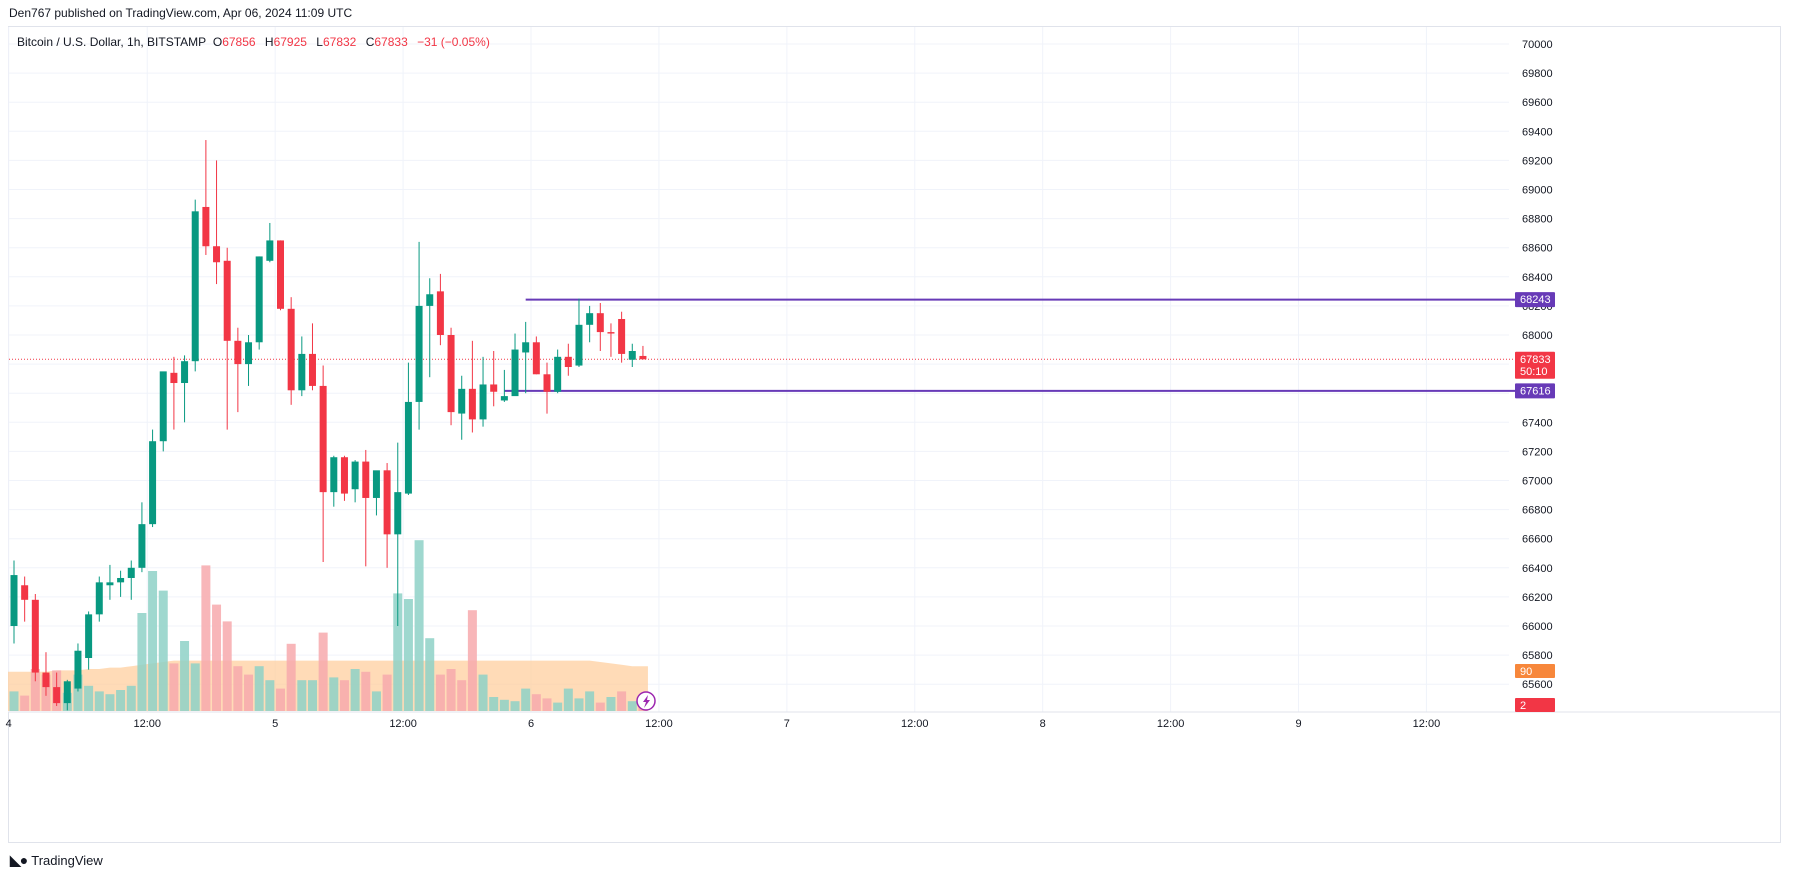 Image resolution: width=1794 pixels, height=877 pixels. I want to click on level-badge-text: 67616, so click(1535, 391).